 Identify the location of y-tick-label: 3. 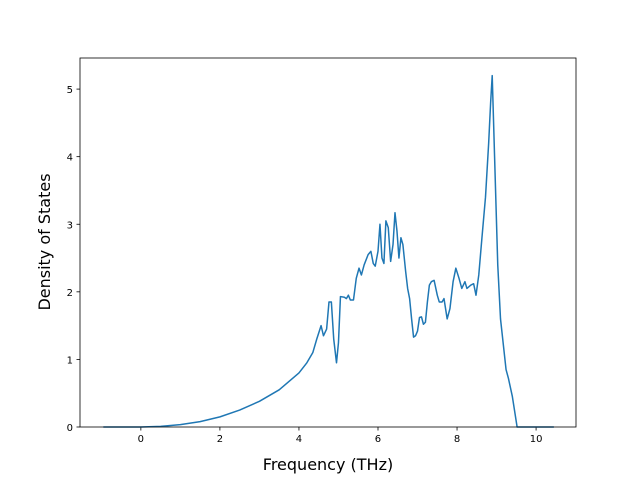
(70, 225).